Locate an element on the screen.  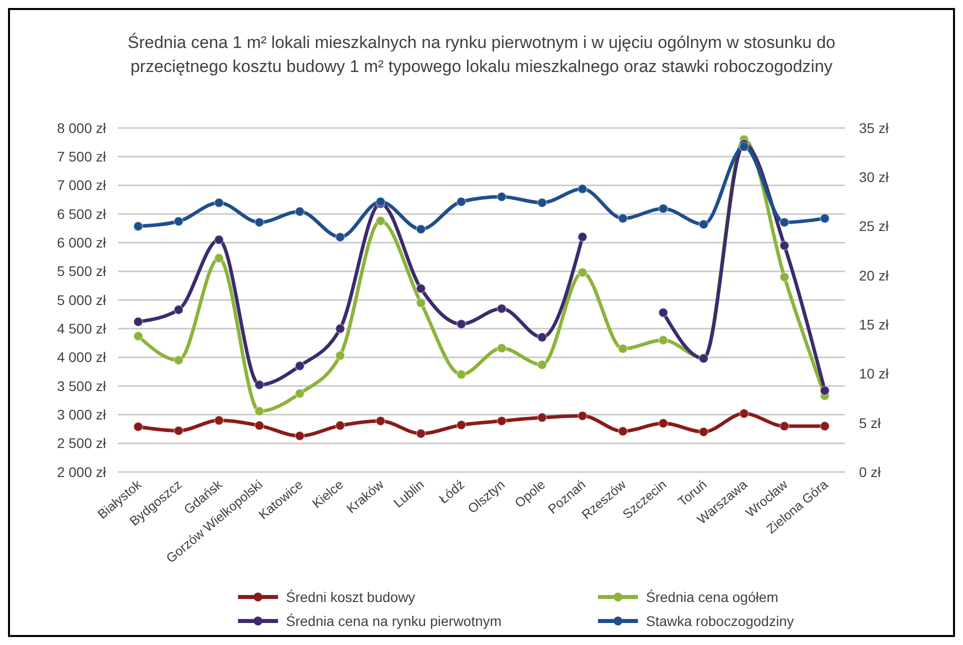
y-tick-label: 7 500 zł is located at coordinates (81, 156).